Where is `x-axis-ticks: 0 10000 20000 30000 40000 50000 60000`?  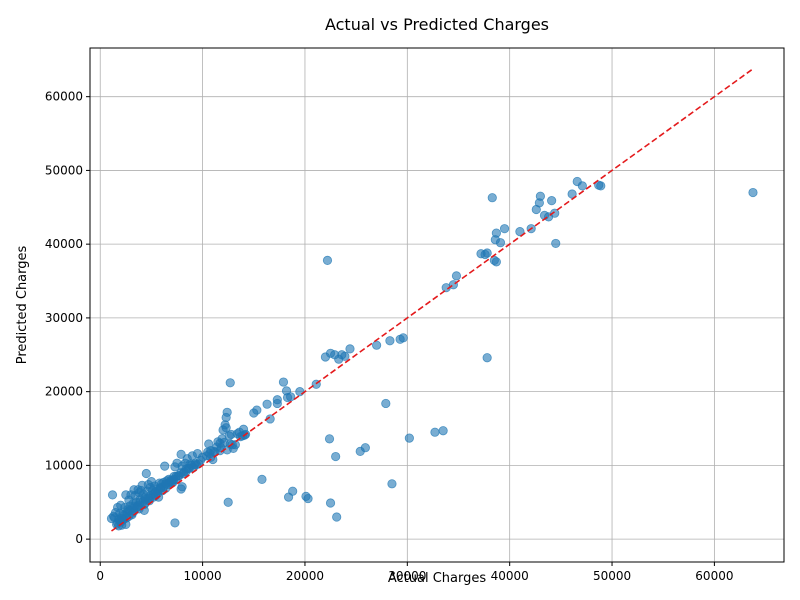
x-axis-ticks: 0 10000 20000 30000 40000 50000 60000 is located at coordinates (414, 572).